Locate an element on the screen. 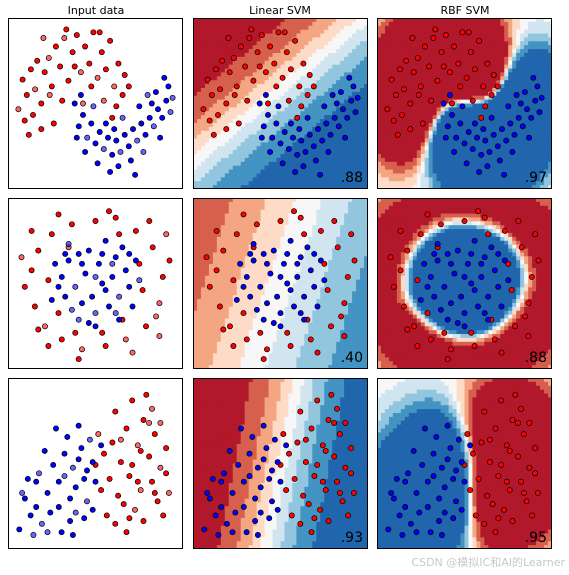 This screenshot has height=575, width=569. panel-plot-area is located at coordinates (464, 103).